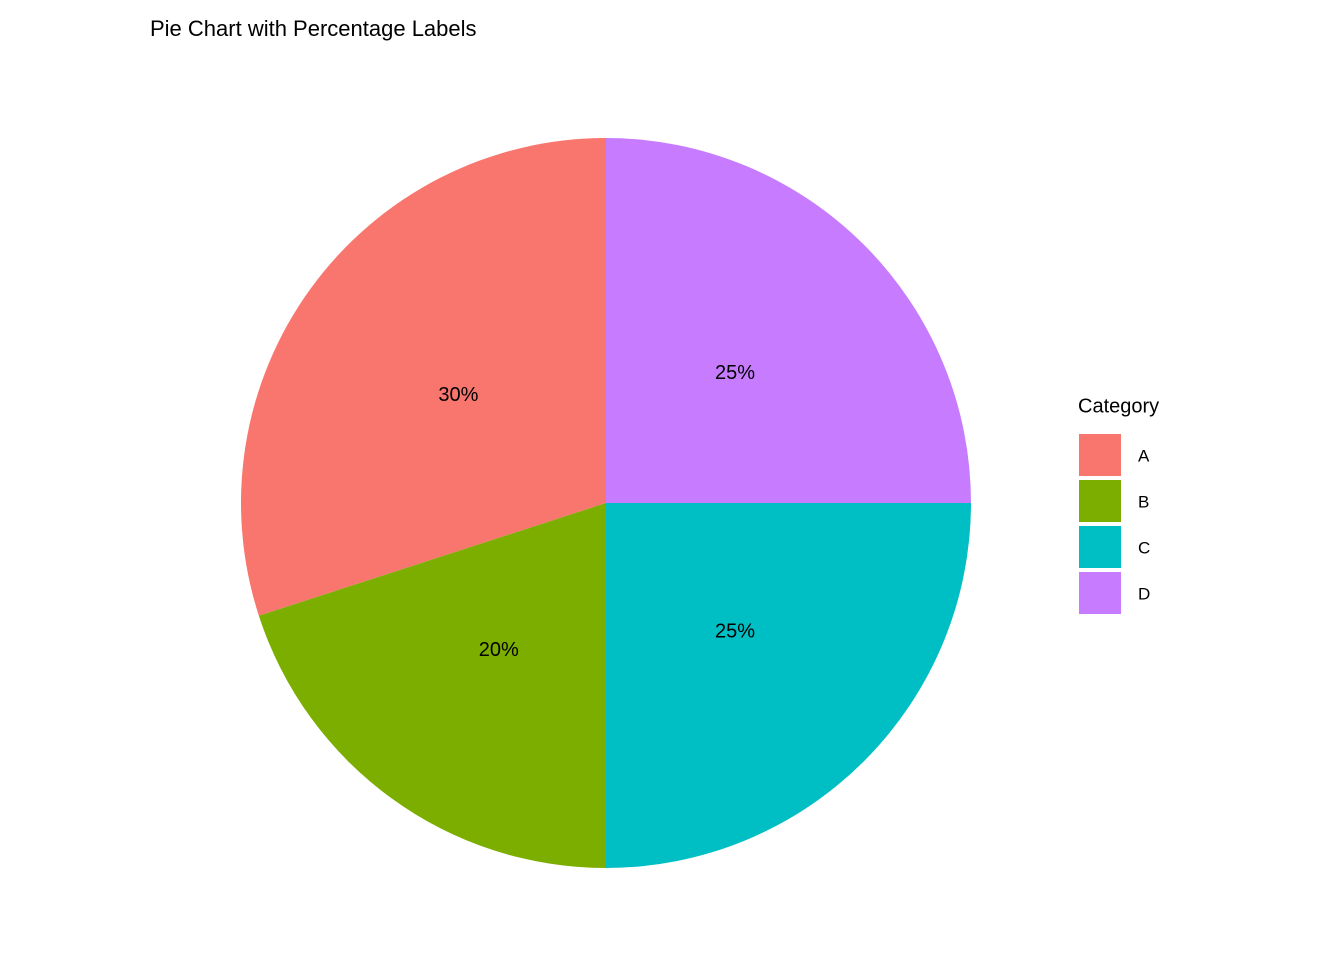 This screenshot has height=960, width=1344. I want to click on legend-title: Category, so click(1118, 406).